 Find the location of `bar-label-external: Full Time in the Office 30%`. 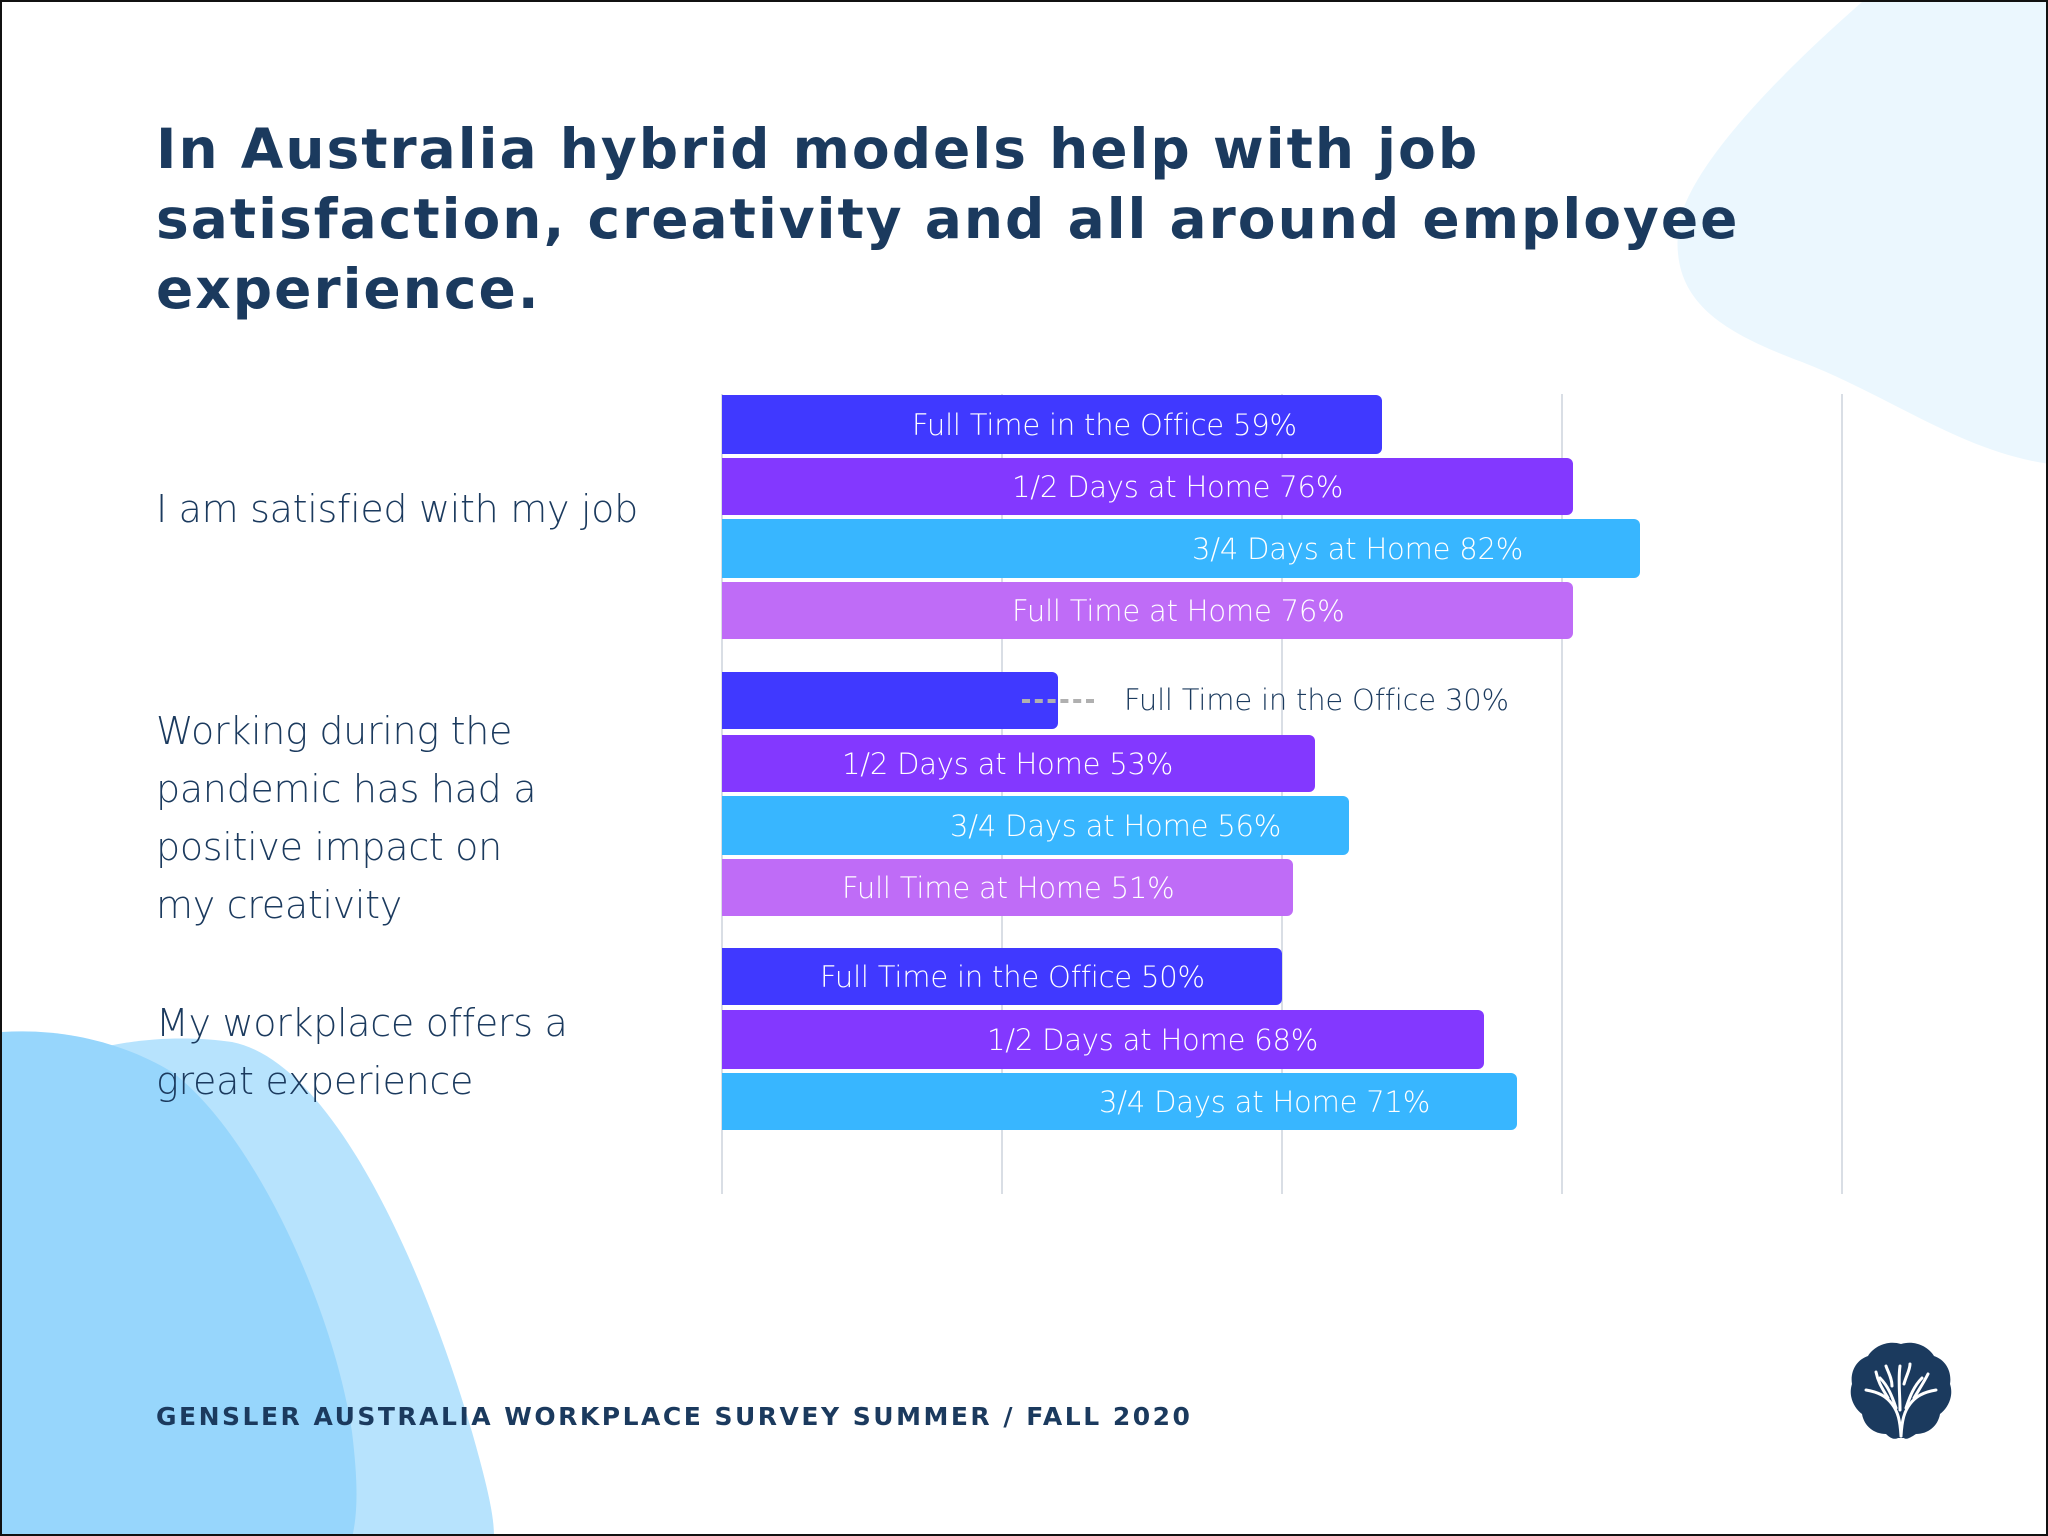

bar-label-external: Full Time in the Office 30% is located at coordinates (1316, 700).